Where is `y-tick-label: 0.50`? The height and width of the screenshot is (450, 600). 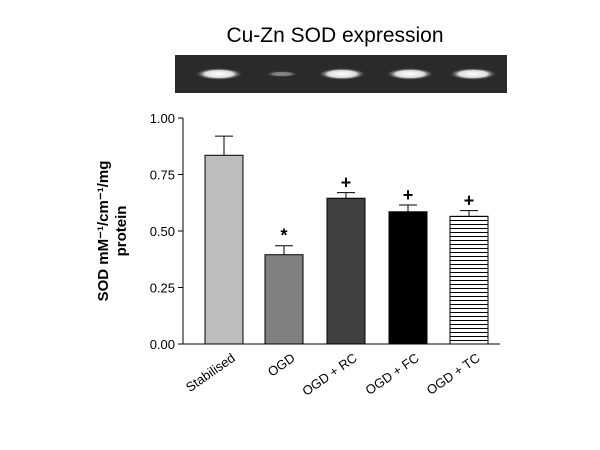 y-tick-label: 0.50 is located at coordinates (162, 231).